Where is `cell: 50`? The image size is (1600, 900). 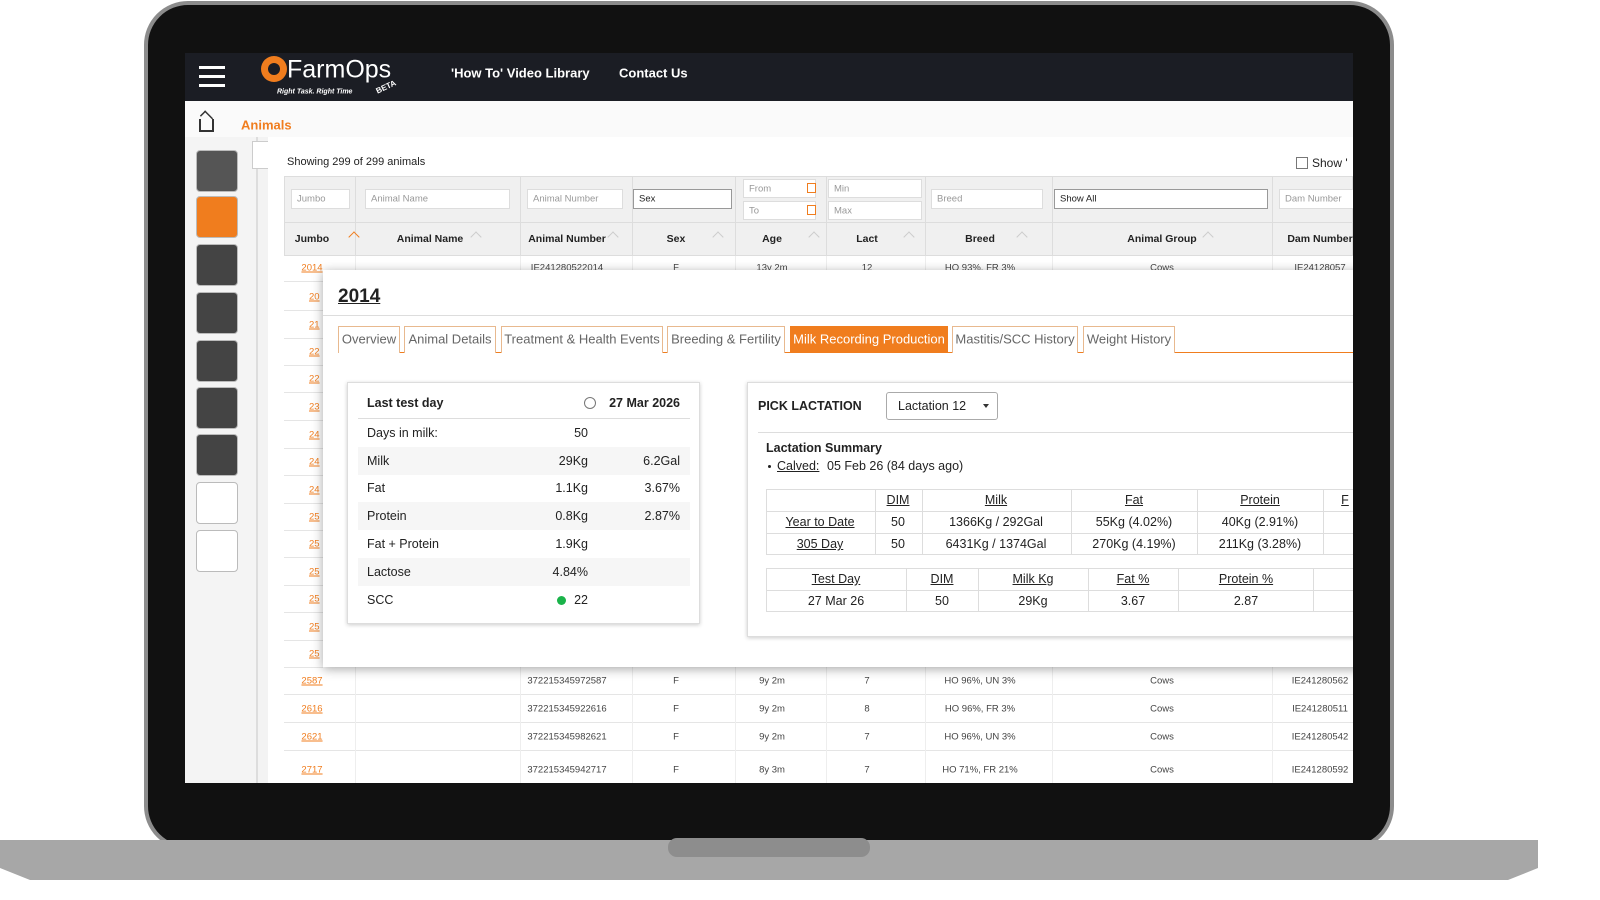
cell: 50 is located at coordinates (898, 522).